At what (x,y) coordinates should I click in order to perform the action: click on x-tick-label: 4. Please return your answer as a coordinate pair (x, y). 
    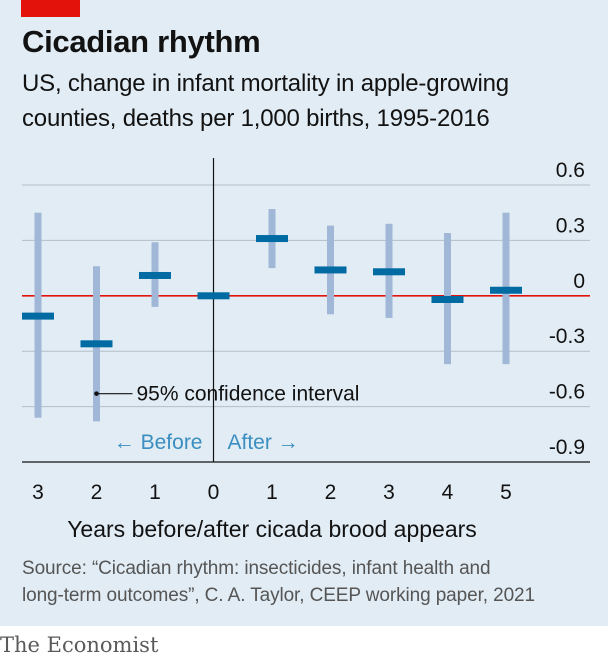
    Looking at the image, I should click on (448, 492).